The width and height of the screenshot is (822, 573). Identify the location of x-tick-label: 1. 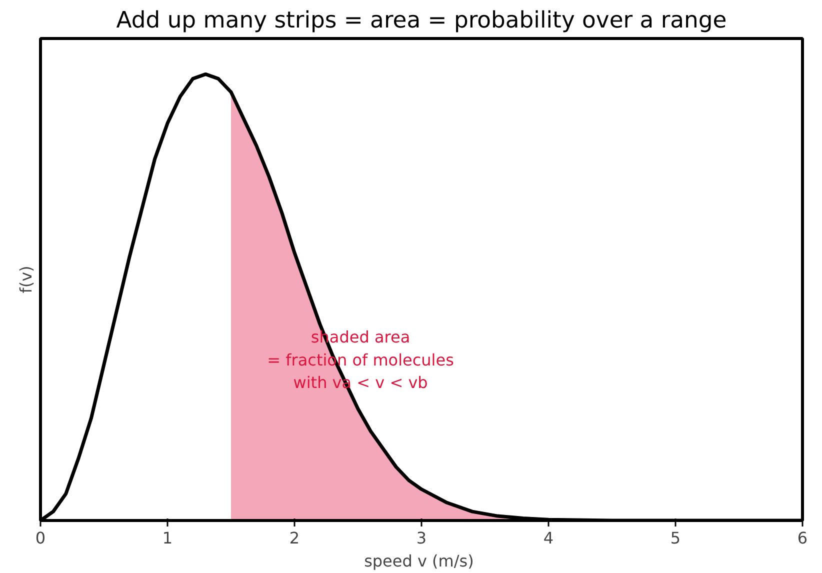
(167, 538).